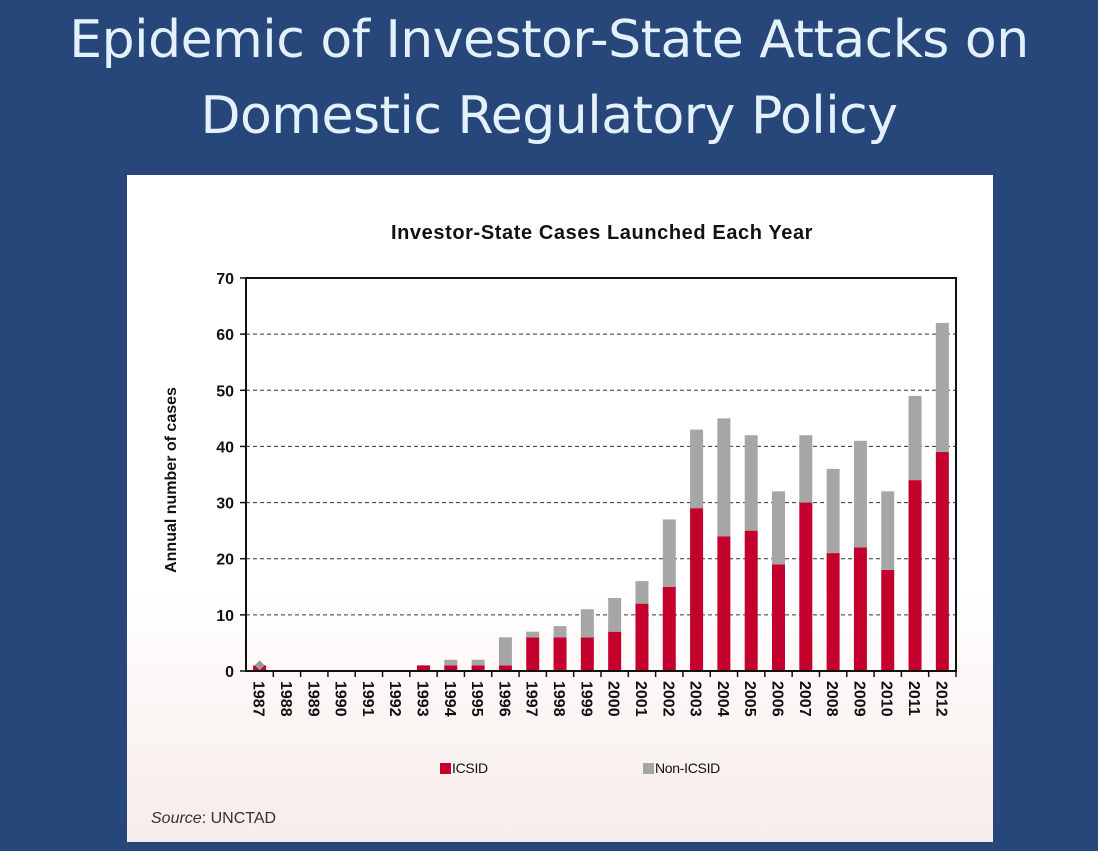 The height and width of the screenshot is (851, 1098). What do you see at coordinates (229, 672) in the screenshot?
I see `y-tick-label: 0` at bounding box center [229, 672].